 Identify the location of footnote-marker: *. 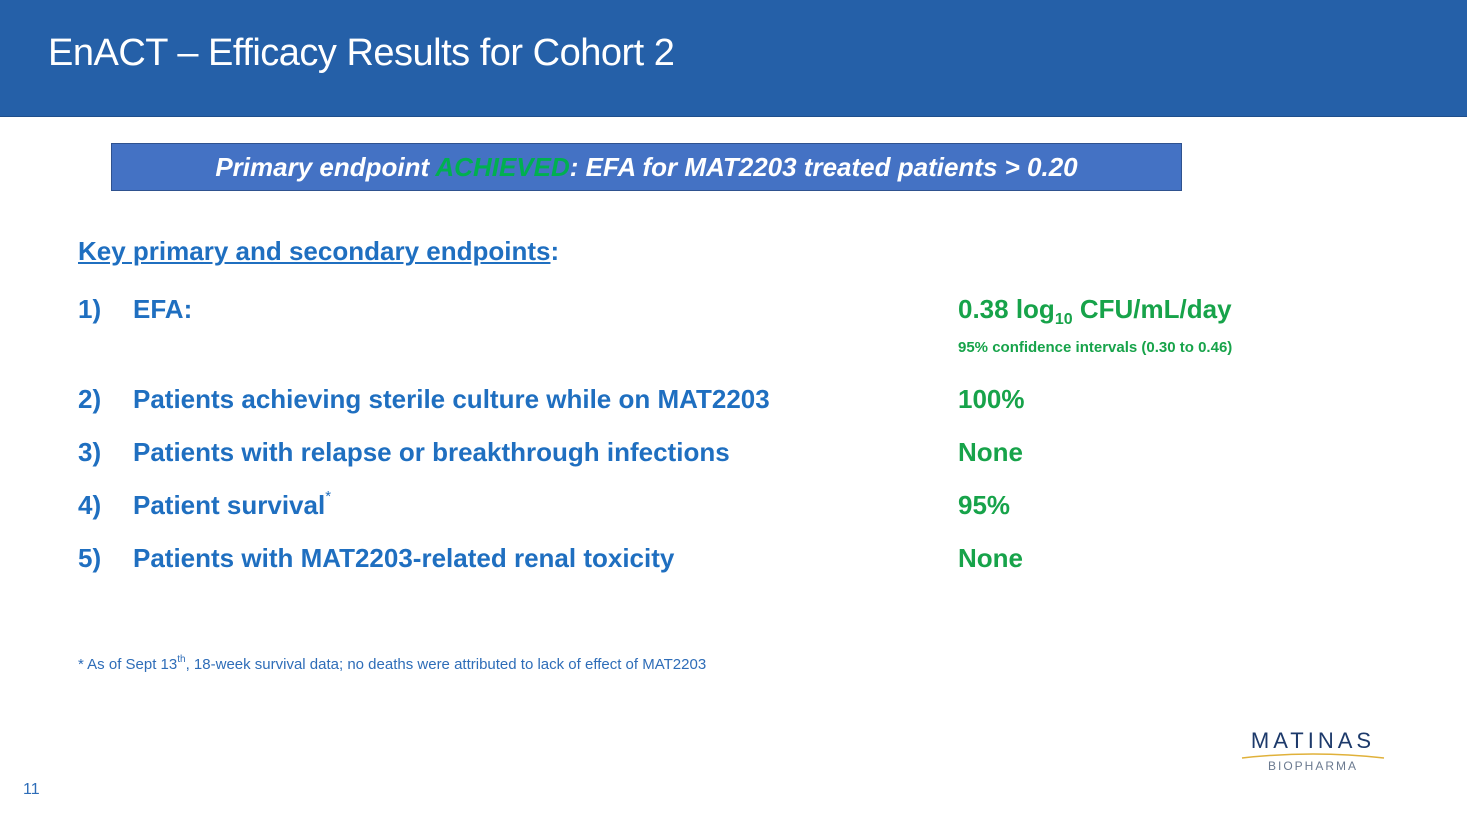
(328, 496).